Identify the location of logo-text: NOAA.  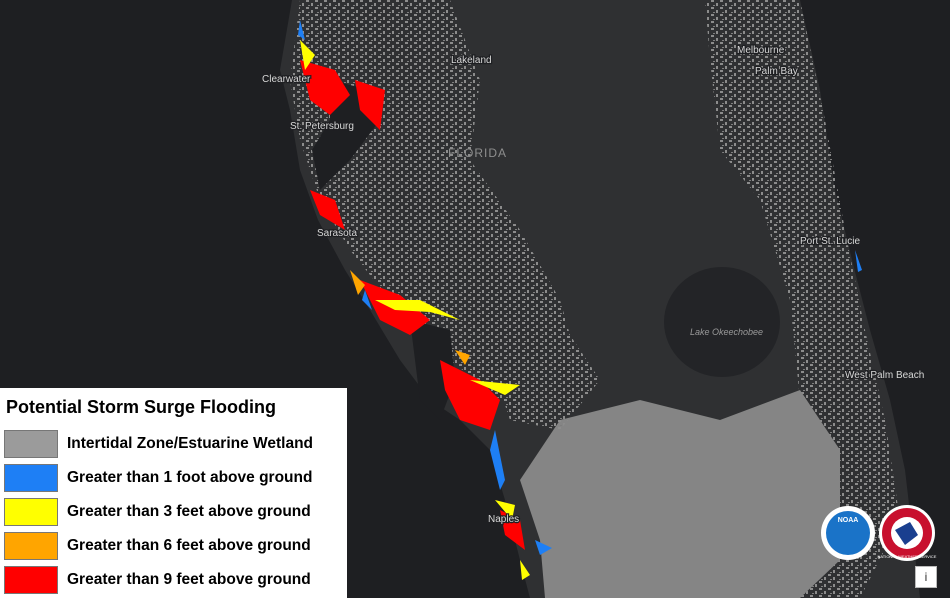
(848, 520).